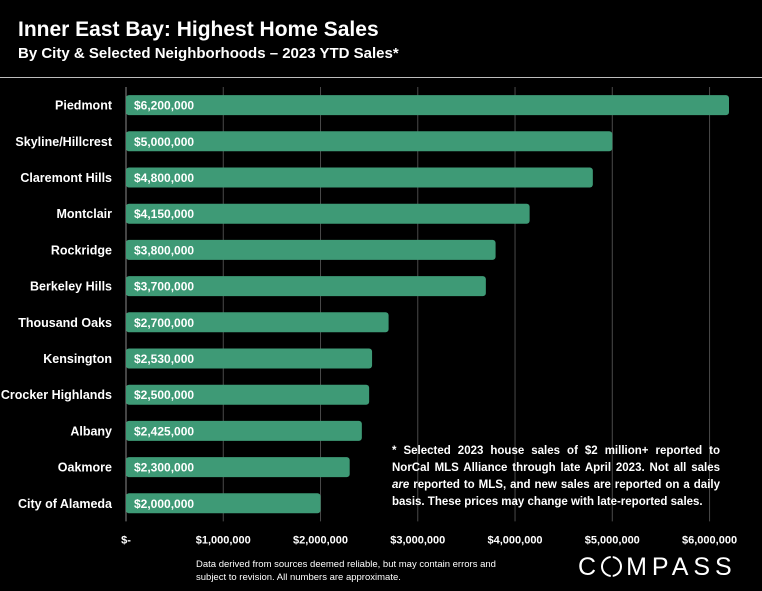 Image resolution: width=762 pixels, height=591 pixels. Describe the element at coordinates (590, 567) in the screenshot. I see `logo-letter-c: C` at that location.